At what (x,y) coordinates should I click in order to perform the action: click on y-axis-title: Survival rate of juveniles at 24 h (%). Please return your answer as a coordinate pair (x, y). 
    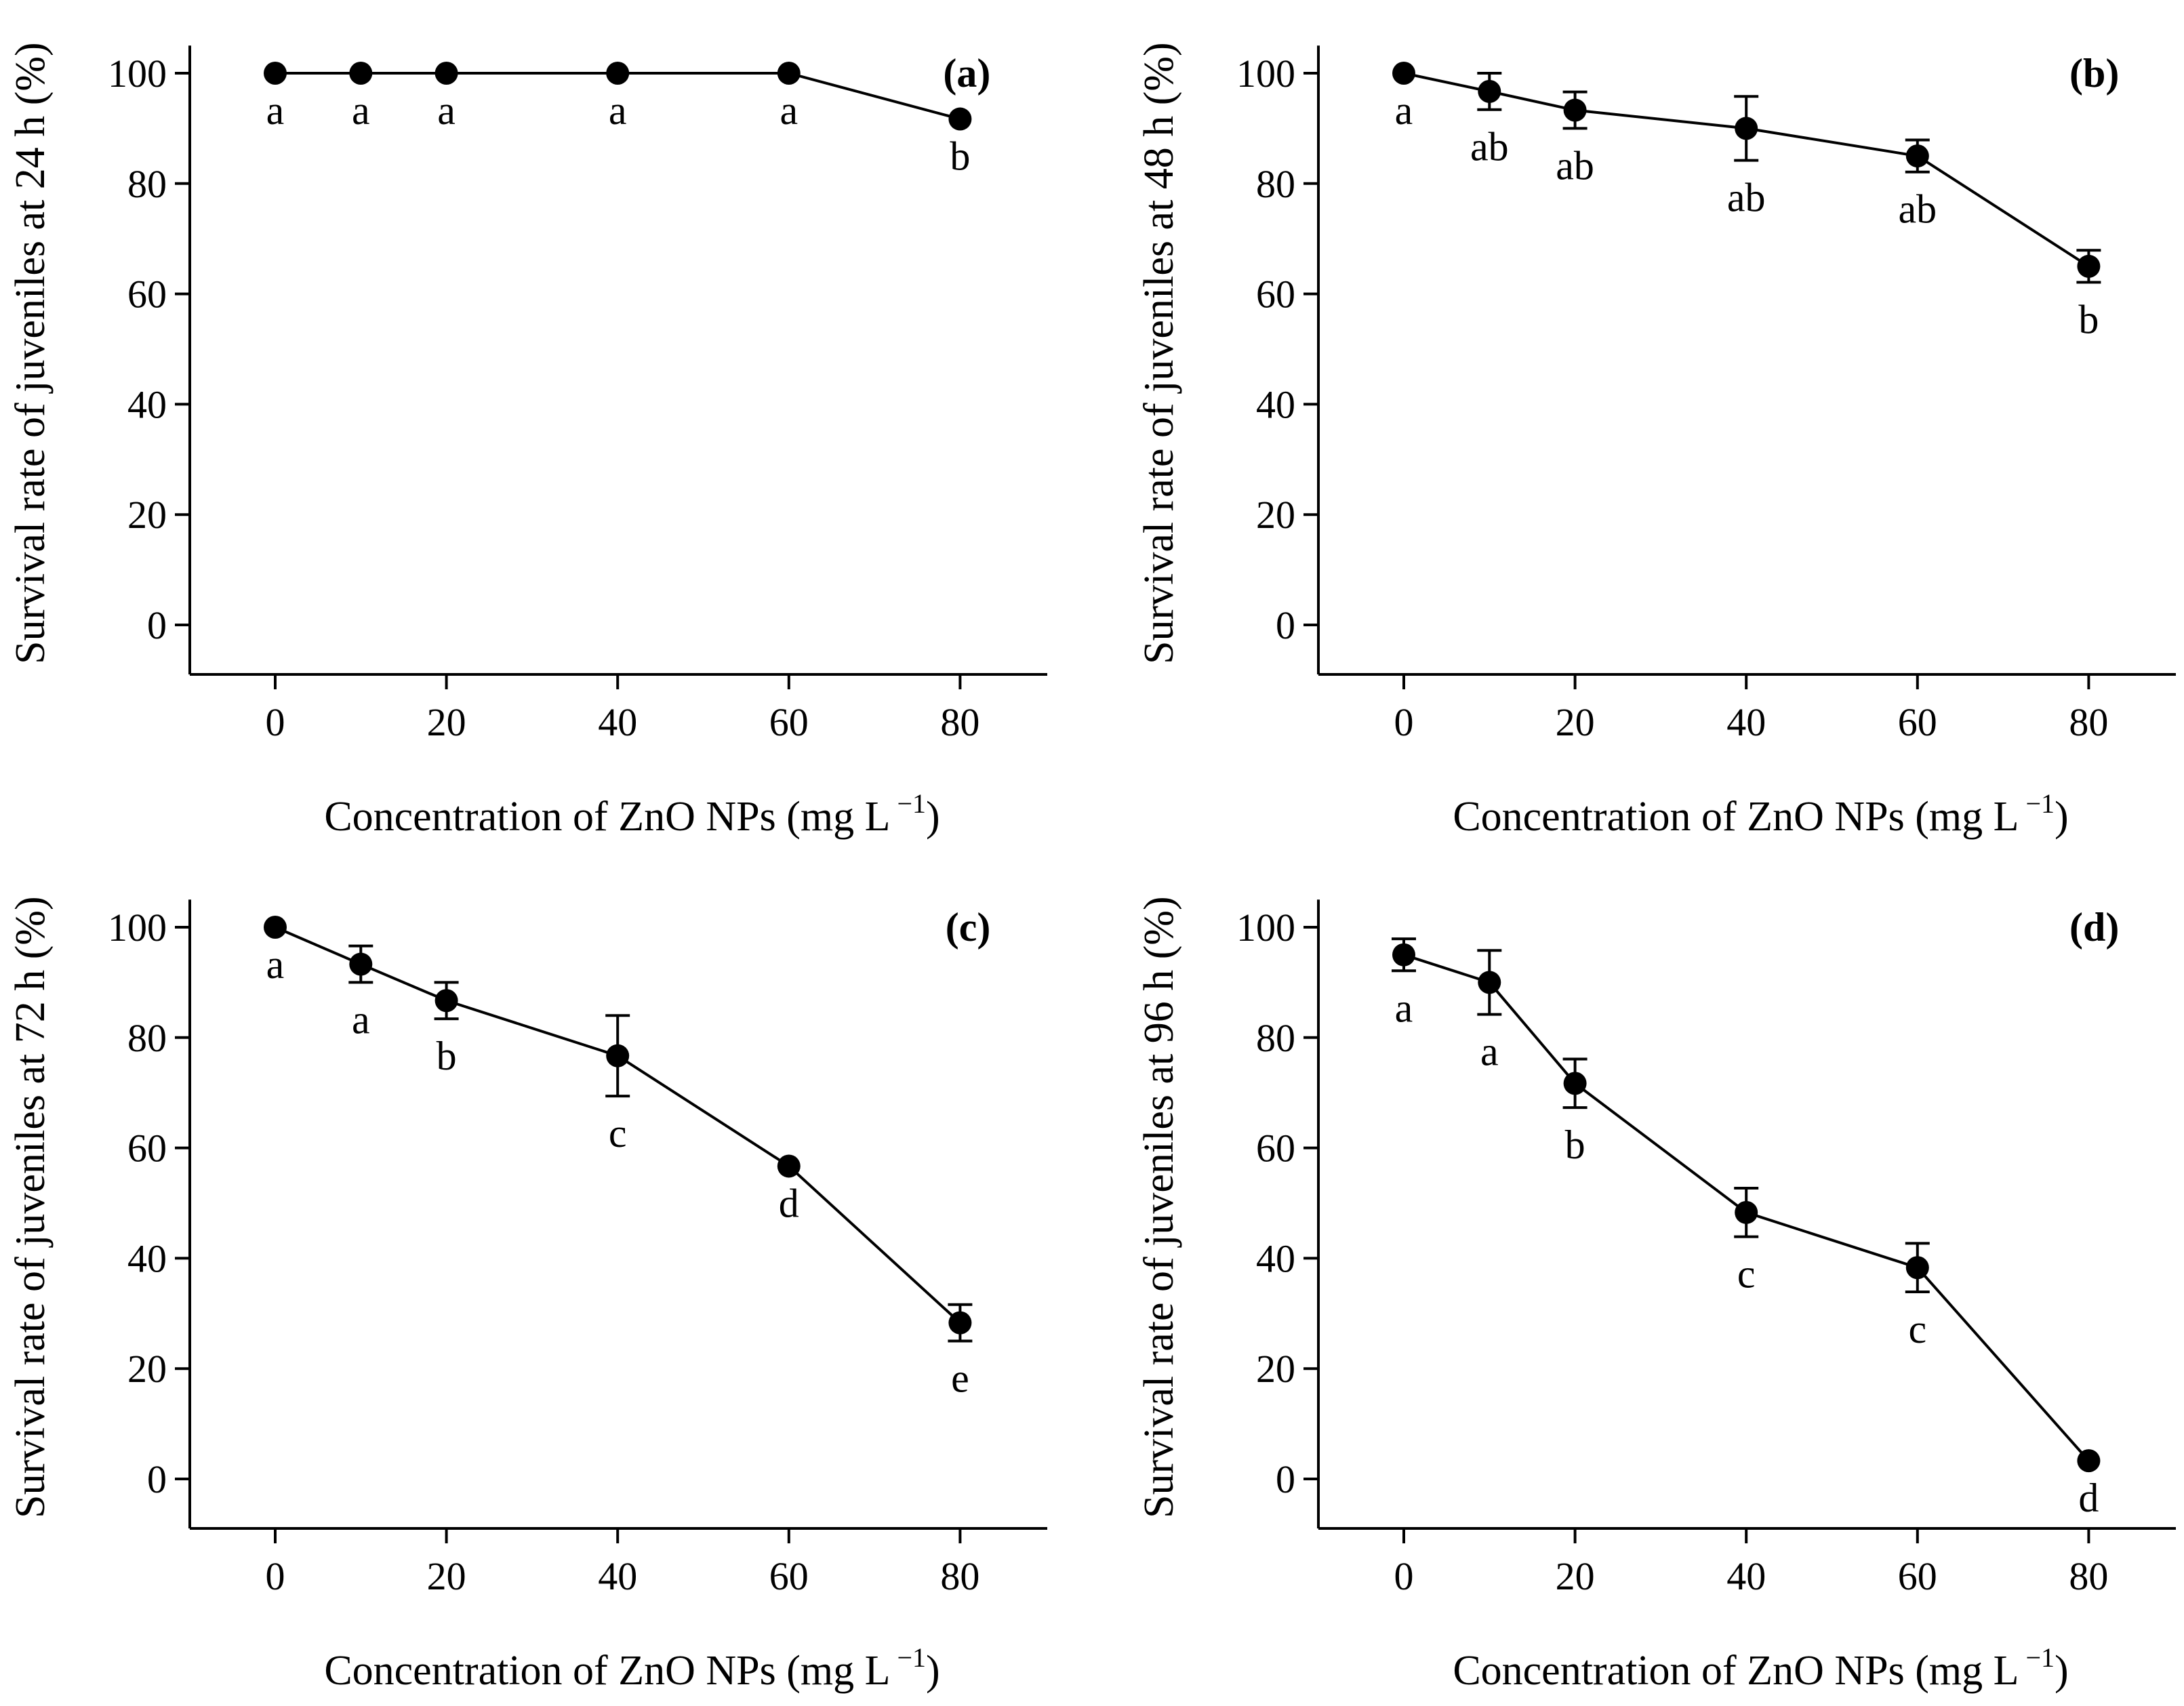
    Looking at the image, I should click on (30, 353).